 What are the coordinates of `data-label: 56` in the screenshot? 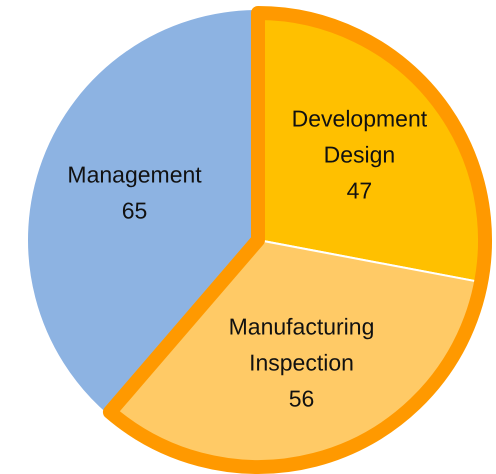 It's located at (301, 399).